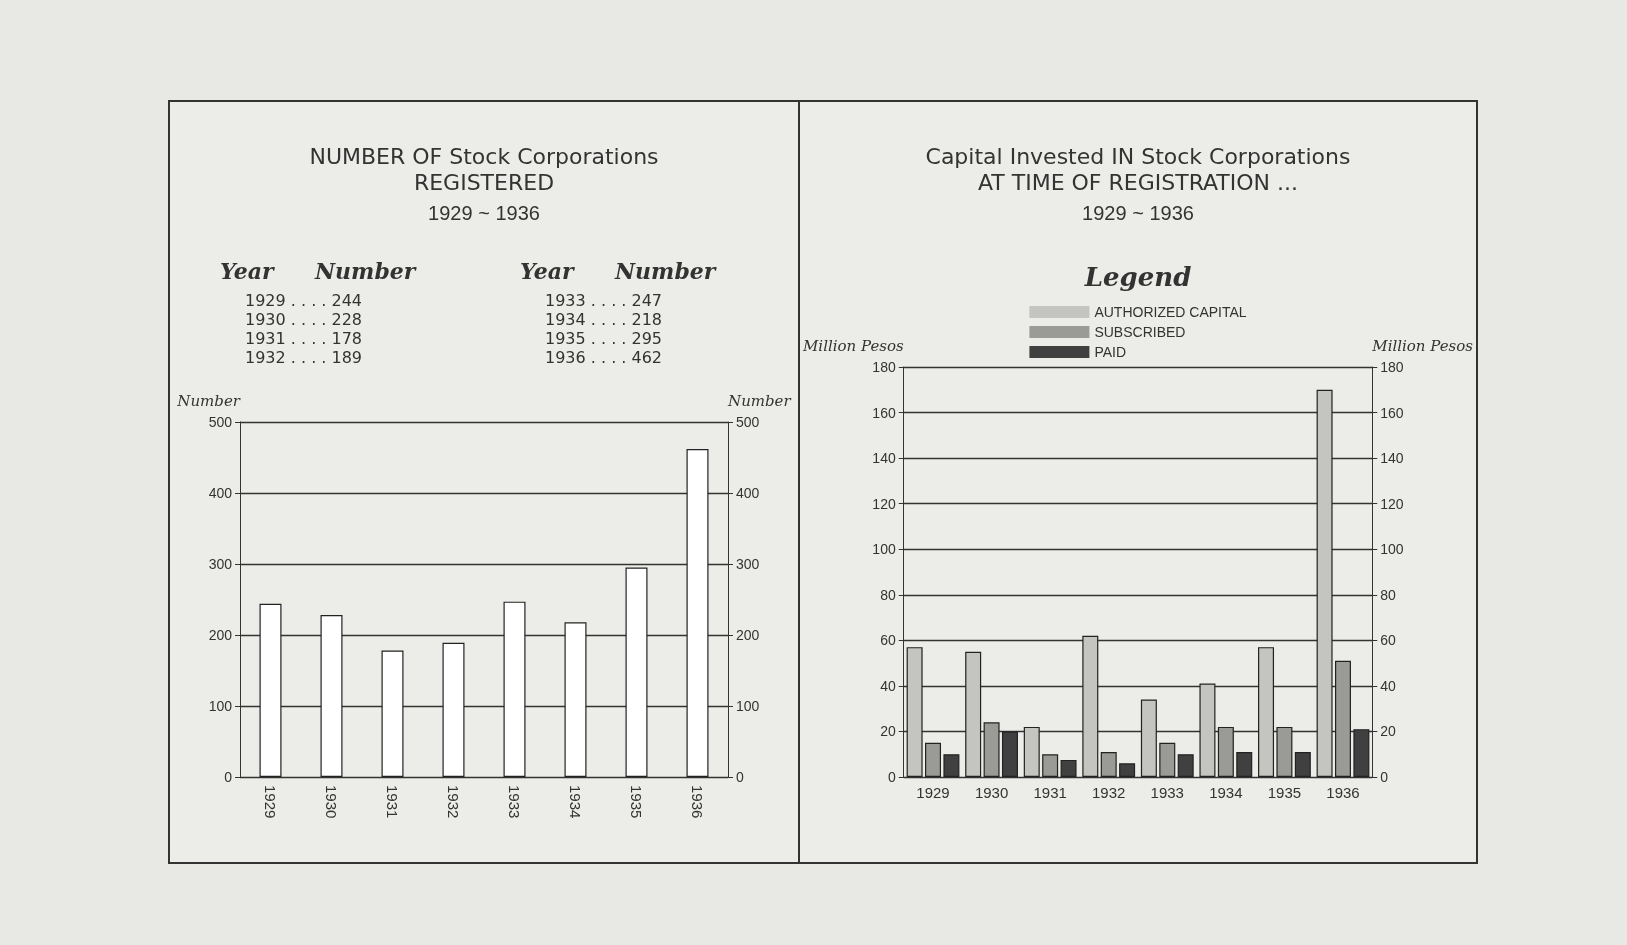  I want to click on y-axis-title: Number, so click(208, 400).